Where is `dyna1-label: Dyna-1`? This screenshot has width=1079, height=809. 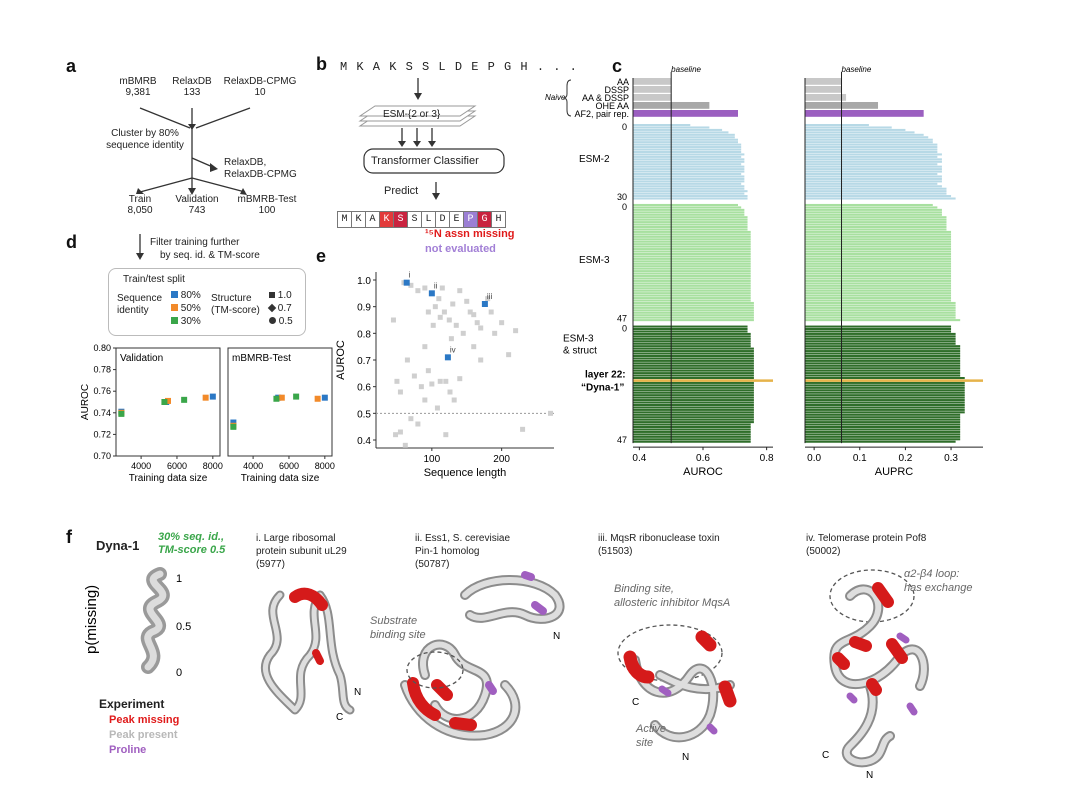
dyna1-label: Dyna-1 is located at coordinates (118, 545).